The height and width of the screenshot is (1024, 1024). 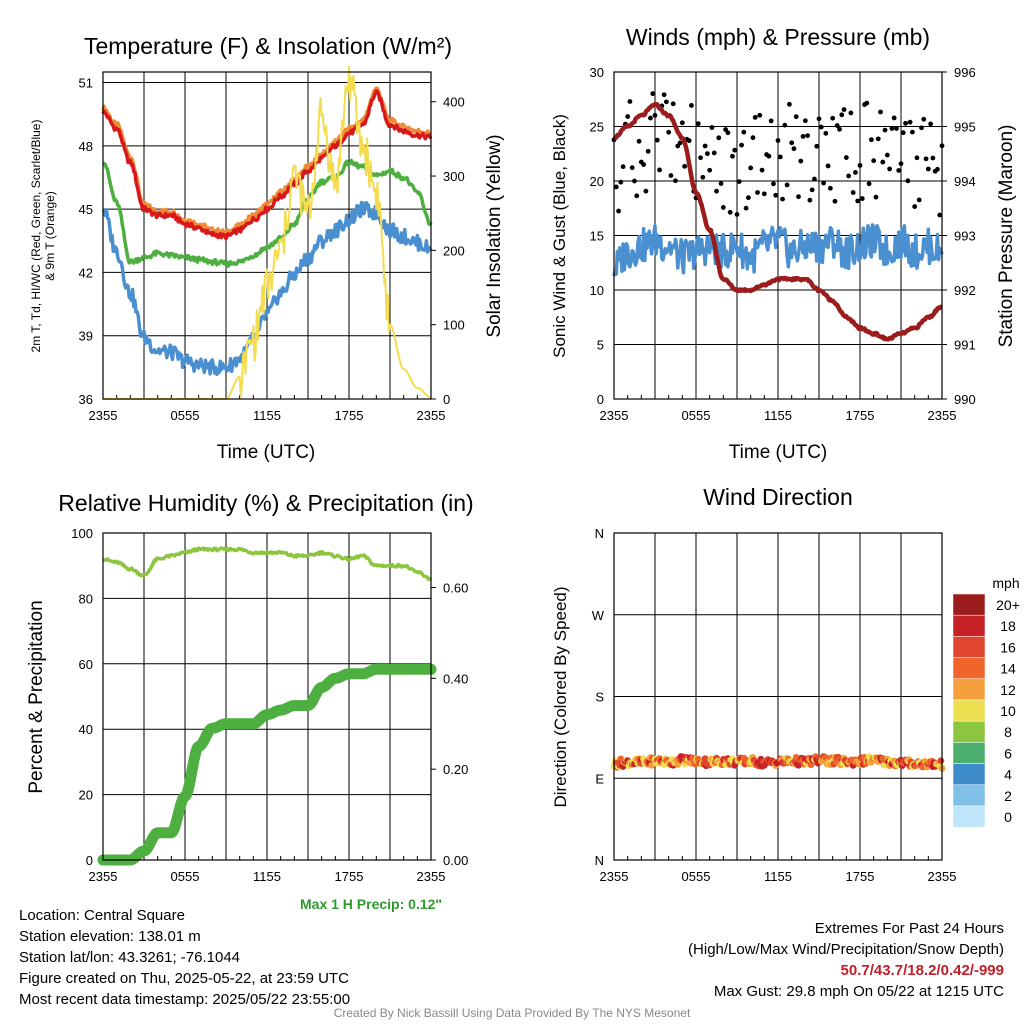 I want to click on y2-tick-label: 992, so click(x=965, y=290).